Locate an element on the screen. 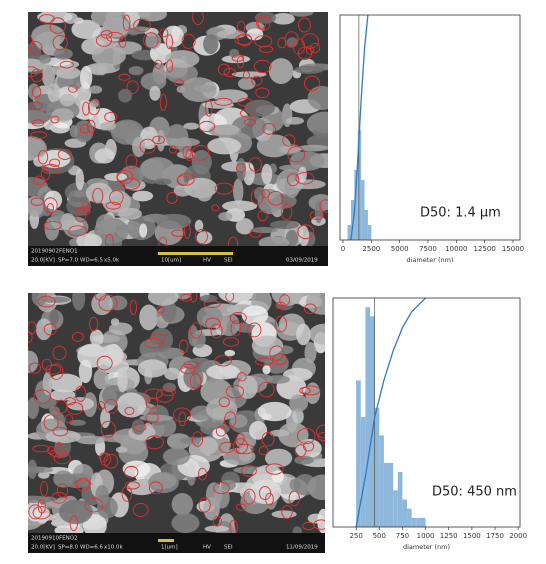 The height and width of the screenshot is (564, 546). image-info: 03/09/2019 is located at coordinates (302, 261).